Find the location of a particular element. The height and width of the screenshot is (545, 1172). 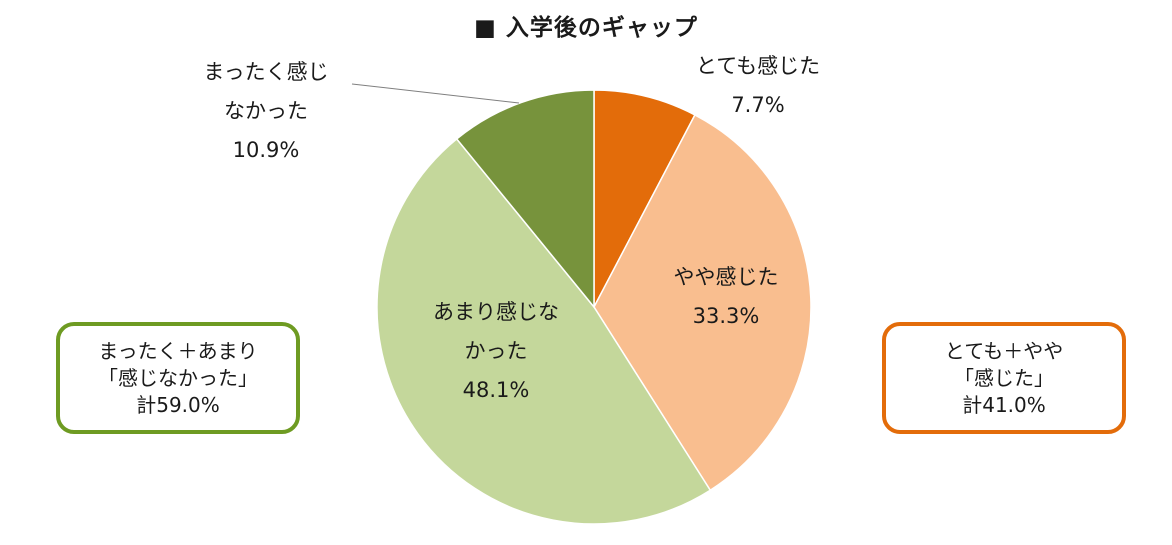

label-some-text: やや感じた is located at coordinates (726, 277).